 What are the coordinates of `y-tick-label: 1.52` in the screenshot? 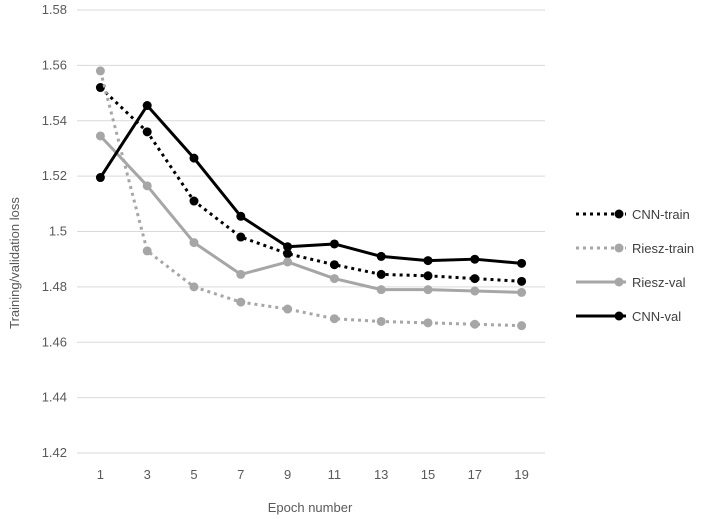 It's located at (54, 175).